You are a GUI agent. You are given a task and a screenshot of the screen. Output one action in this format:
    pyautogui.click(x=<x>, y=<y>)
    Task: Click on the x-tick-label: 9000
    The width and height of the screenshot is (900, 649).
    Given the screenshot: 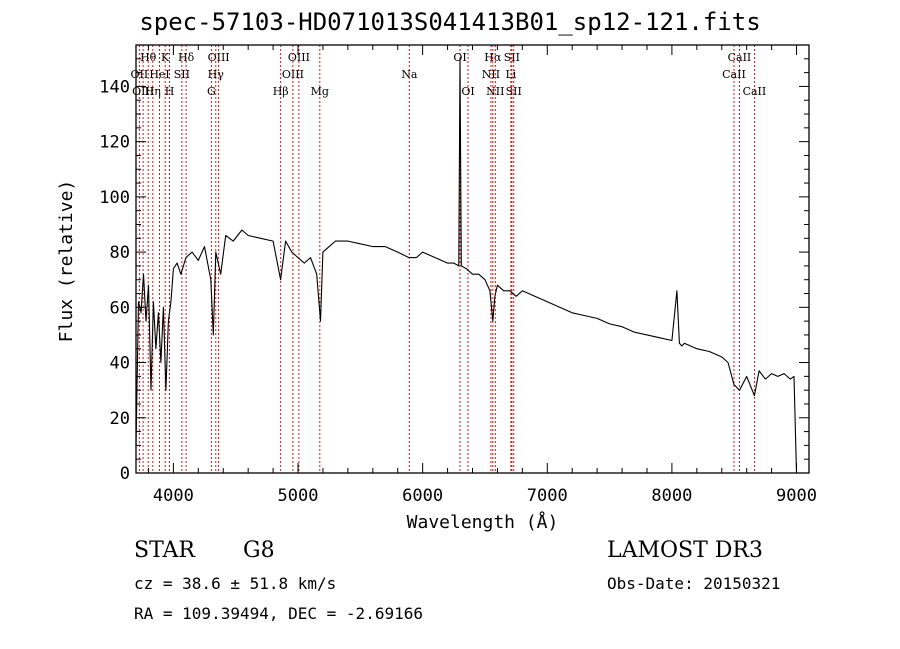 What is the action you would take?
    pyautogui.click(x=796, y=496)
    